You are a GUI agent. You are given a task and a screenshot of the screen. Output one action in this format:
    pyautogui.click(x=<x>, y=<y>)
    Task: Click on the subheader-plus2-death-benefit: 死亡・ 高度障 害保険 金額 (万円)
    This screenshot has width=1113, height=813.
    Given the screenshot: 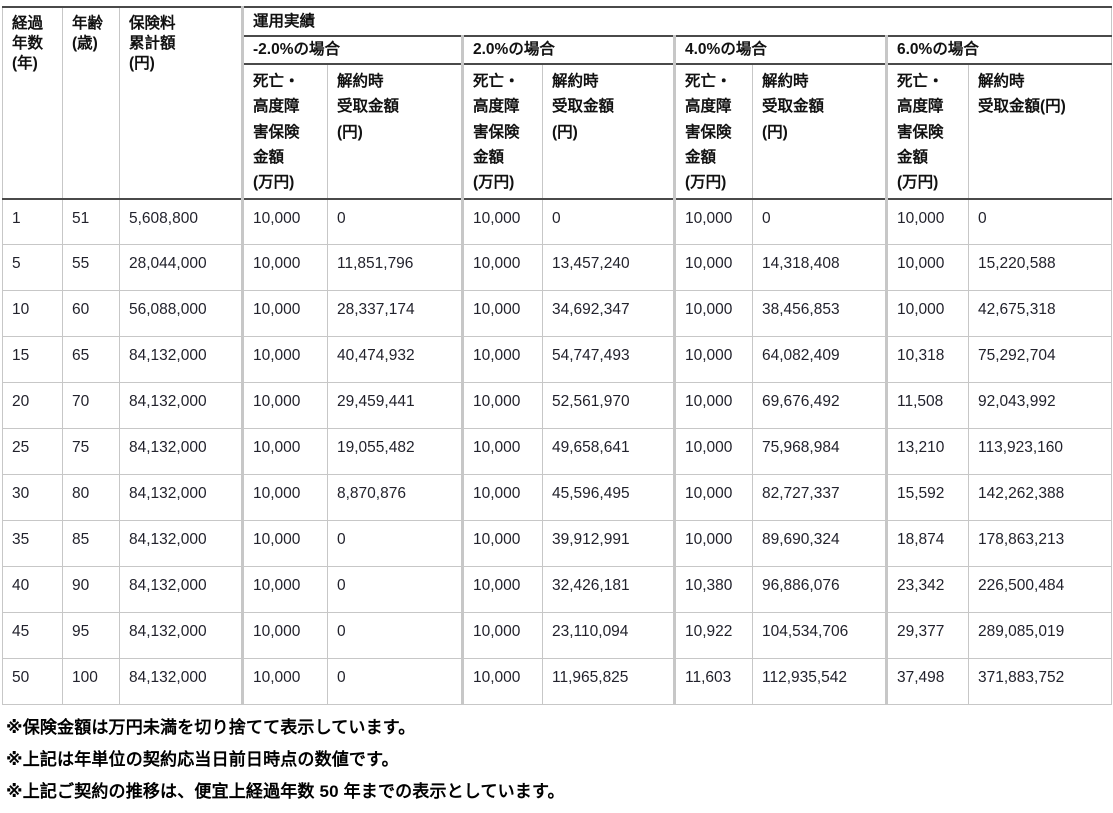 What is the action you would take?
    pyautogui.click(x=502, y=131)
    